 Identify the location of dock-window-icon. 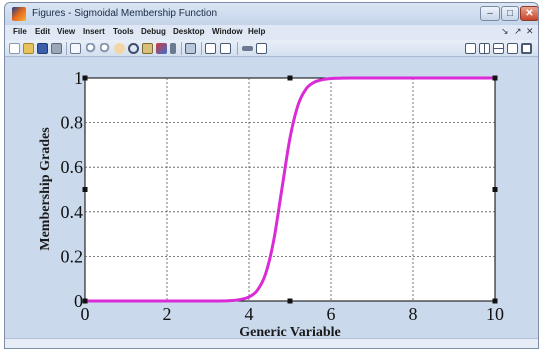
(526, 48).